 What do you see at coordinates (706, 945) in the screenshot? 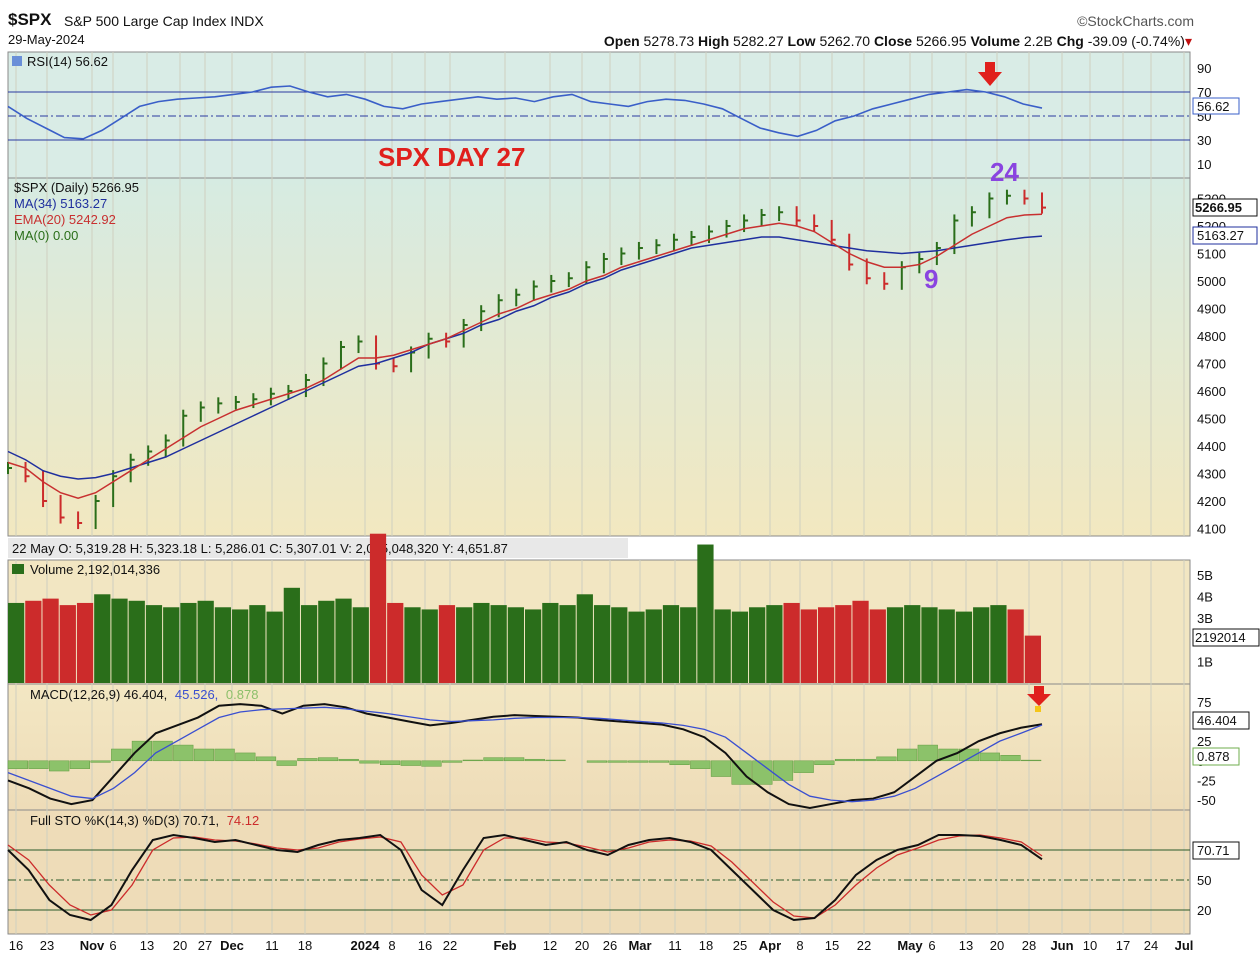
I see `x-label-20: 18` at bounding box center [706, 945].